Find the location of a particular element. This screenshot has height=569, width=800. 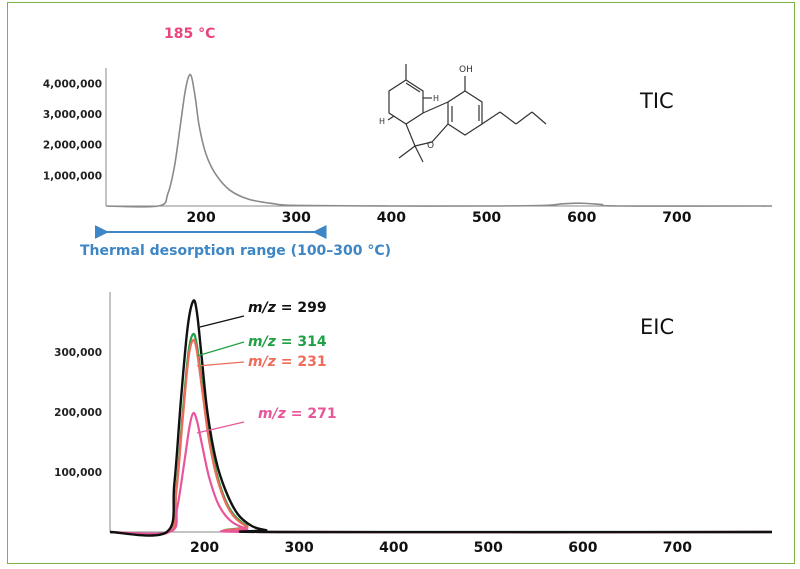

eic-y-tick-label: 200,000 is located at coordinates (78, 413).